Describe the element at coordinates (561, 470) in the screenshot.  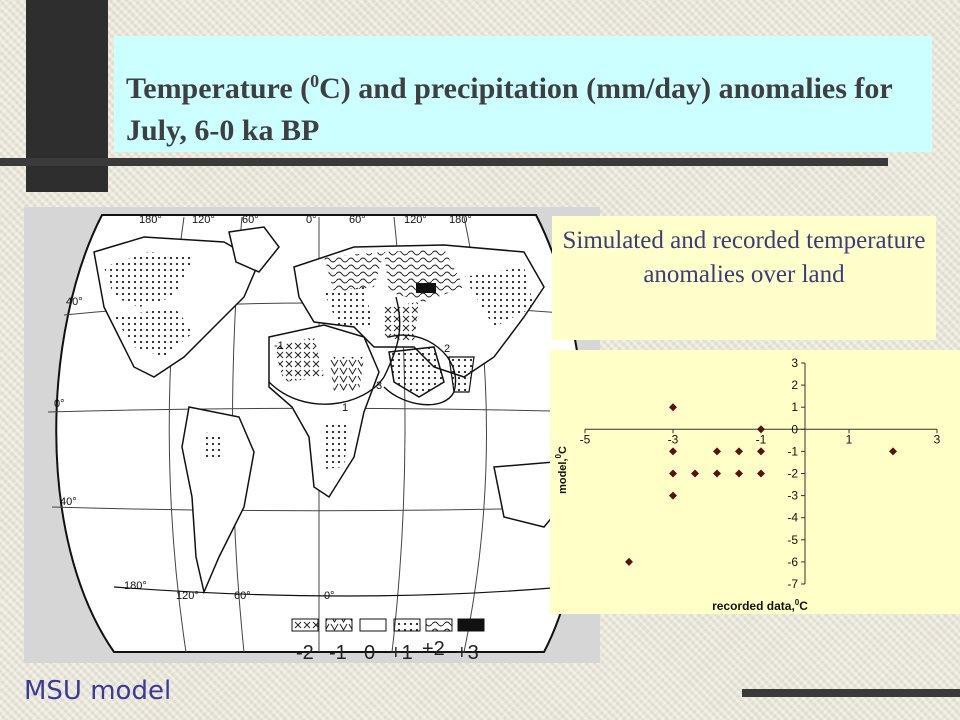
I see `y-axis-label: model,0C` at that location.